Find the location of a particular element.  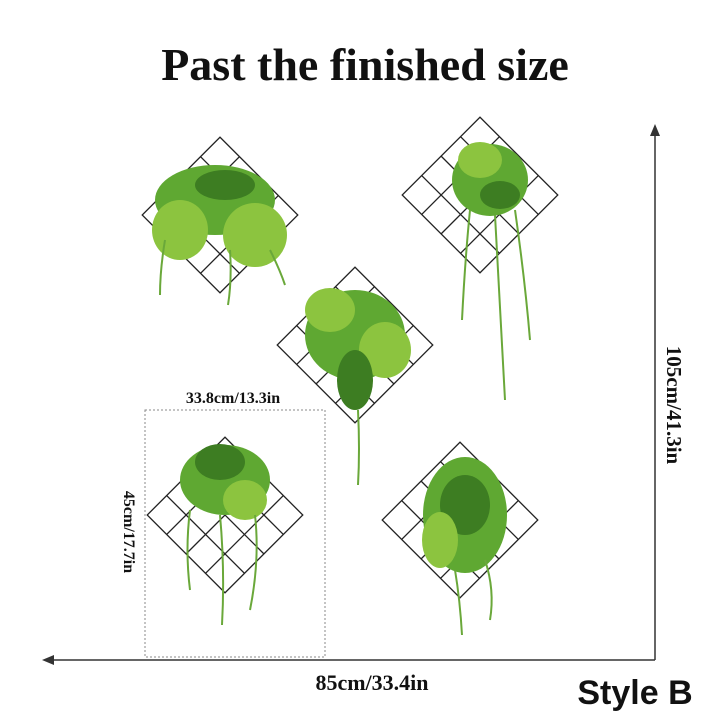

single-size-box is located at coordinates (235, 533).